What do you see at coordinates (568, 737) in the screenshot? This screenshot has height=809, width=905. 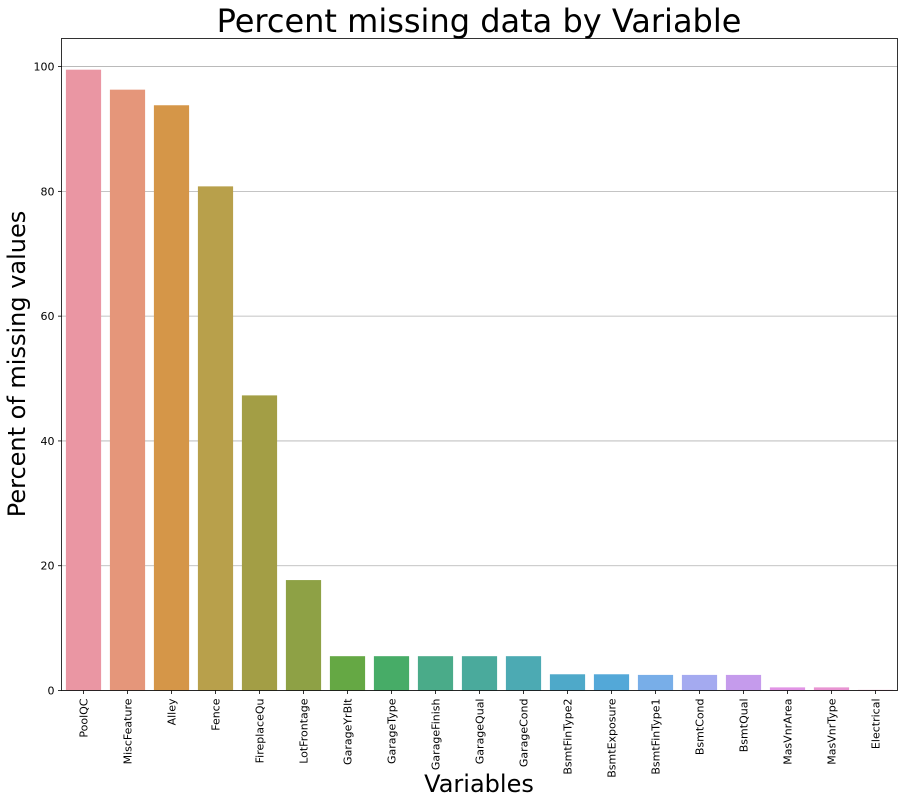 I see `x-tick-label: BsmtFinType2` at bounding box center [568, 737].